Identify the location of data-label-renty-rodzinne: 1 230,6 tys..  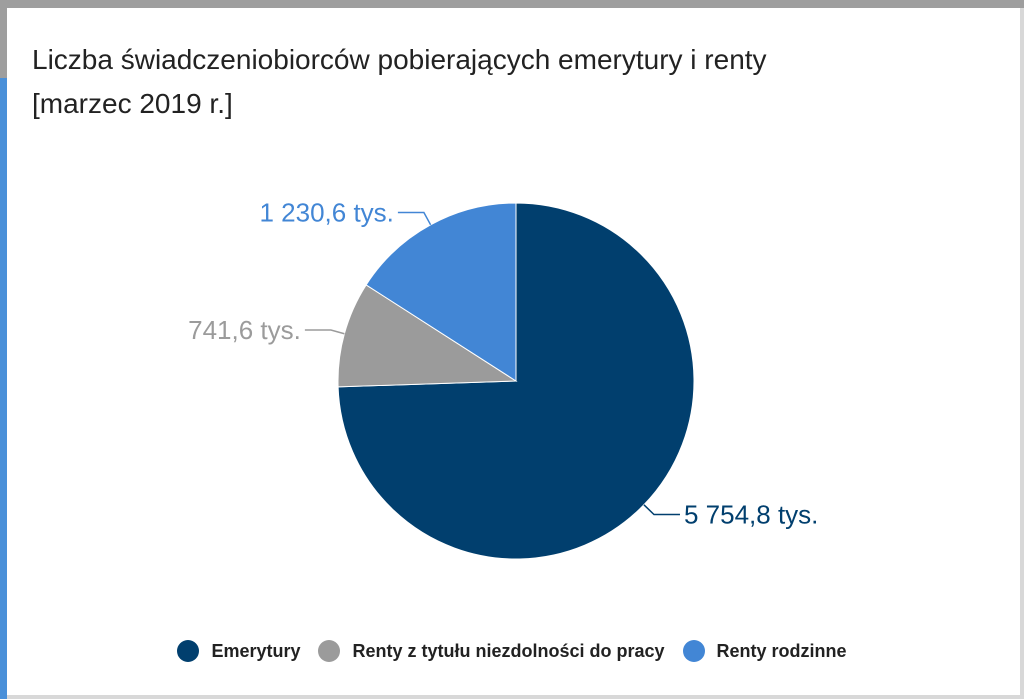
(326, 213).